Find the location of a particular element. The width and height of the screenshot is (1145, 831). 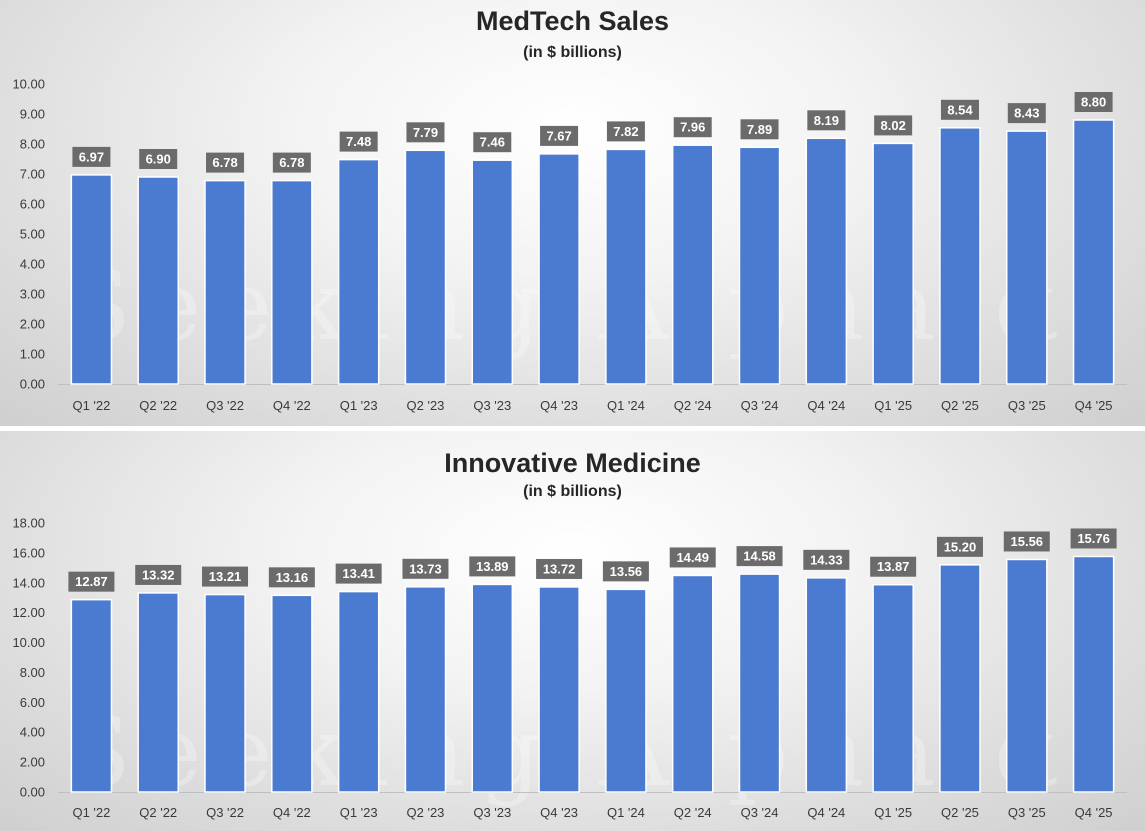

x-category-label: Q1 '22 is located at coordinates (91, 405).